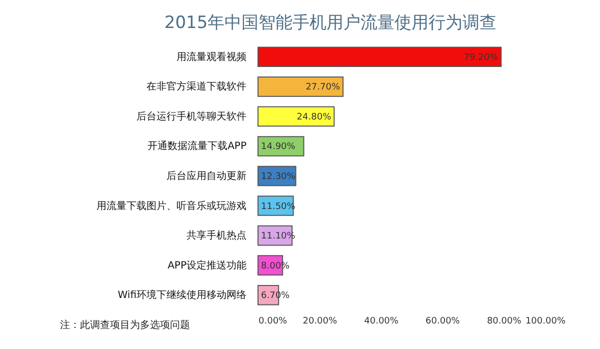 Image resolution: width=600 pixels, height=349 pixels. I want to click on x-tick-label: 20.00%, so click(320, 321).